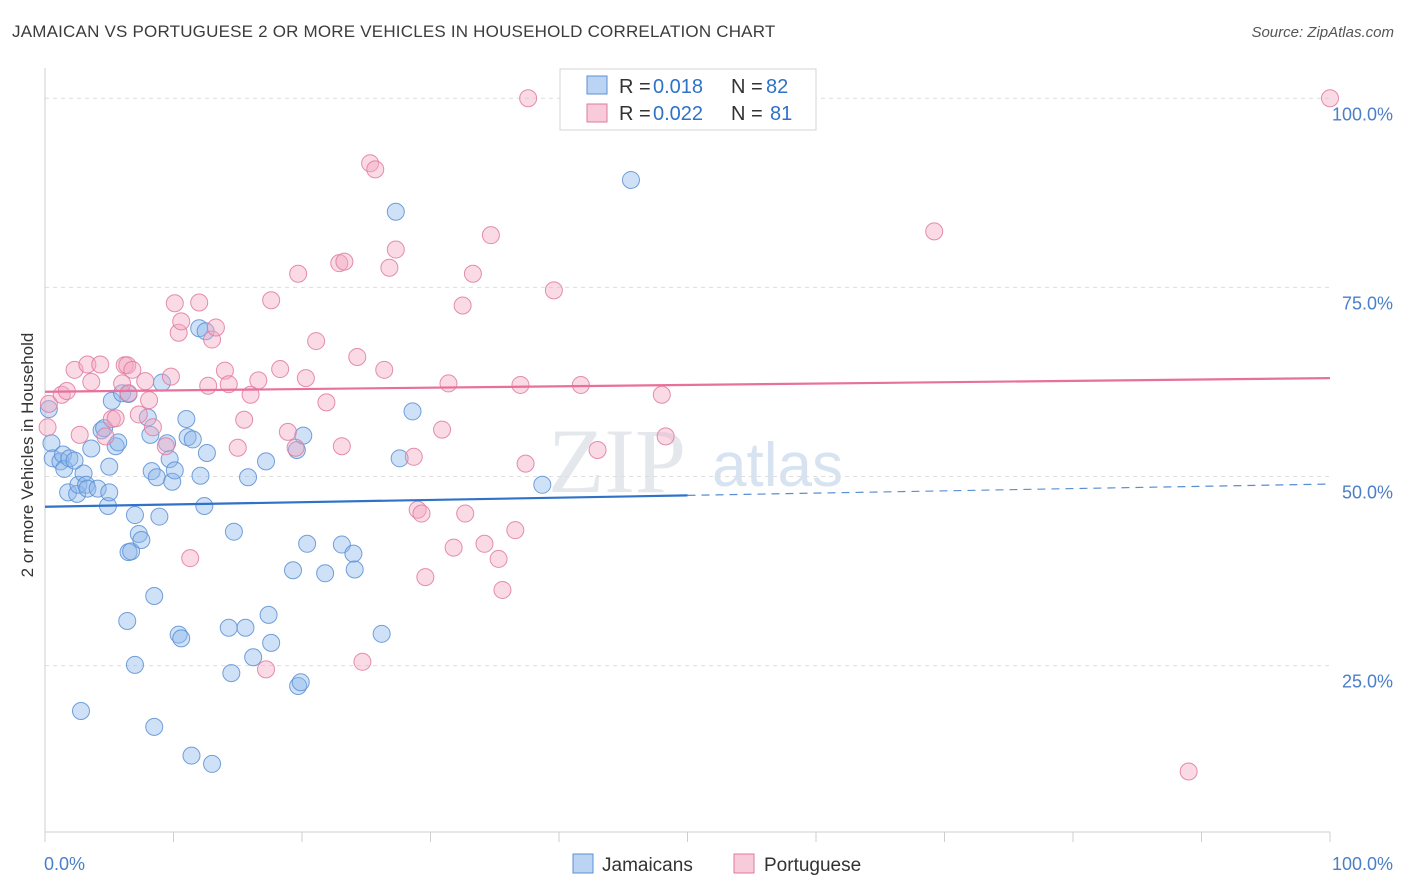 This screenshot has height=892, width=1406. Describe the element at coordinates (366, 501) in the screenshot. I see `trend-line-jamaicans` at that location.